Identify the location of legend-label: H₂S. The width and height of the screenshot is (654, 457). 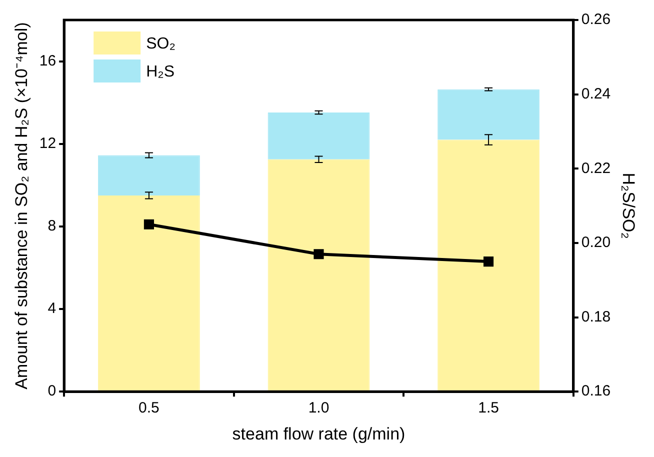
(160, 71).